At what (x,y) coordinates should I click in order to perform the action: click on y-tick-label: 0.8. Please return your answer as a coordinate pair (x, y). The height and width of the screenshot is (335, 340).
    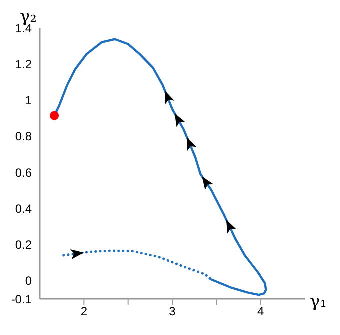
    Looking at the image, I should click on (23, 137).